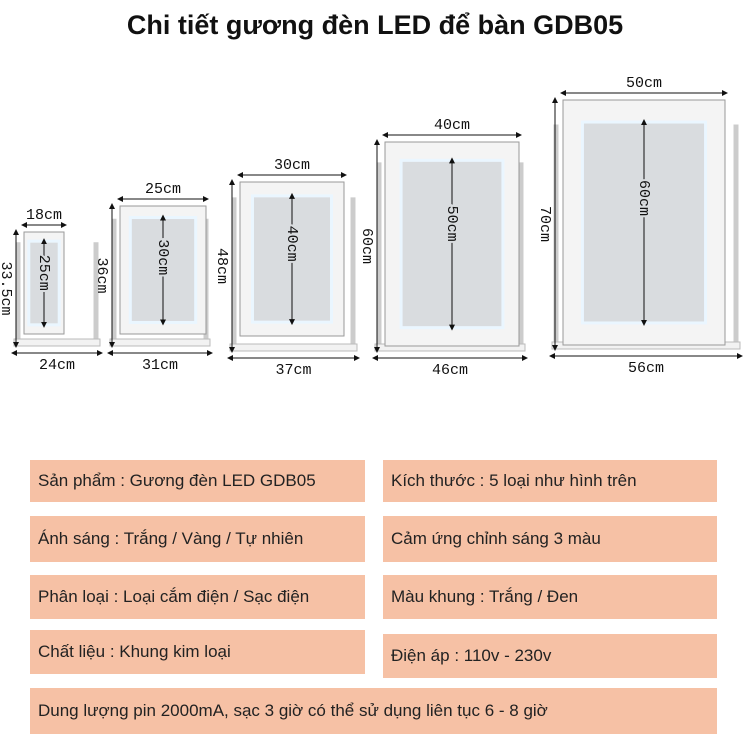  I want to click on width-label: 30cm, so click(292, 165).